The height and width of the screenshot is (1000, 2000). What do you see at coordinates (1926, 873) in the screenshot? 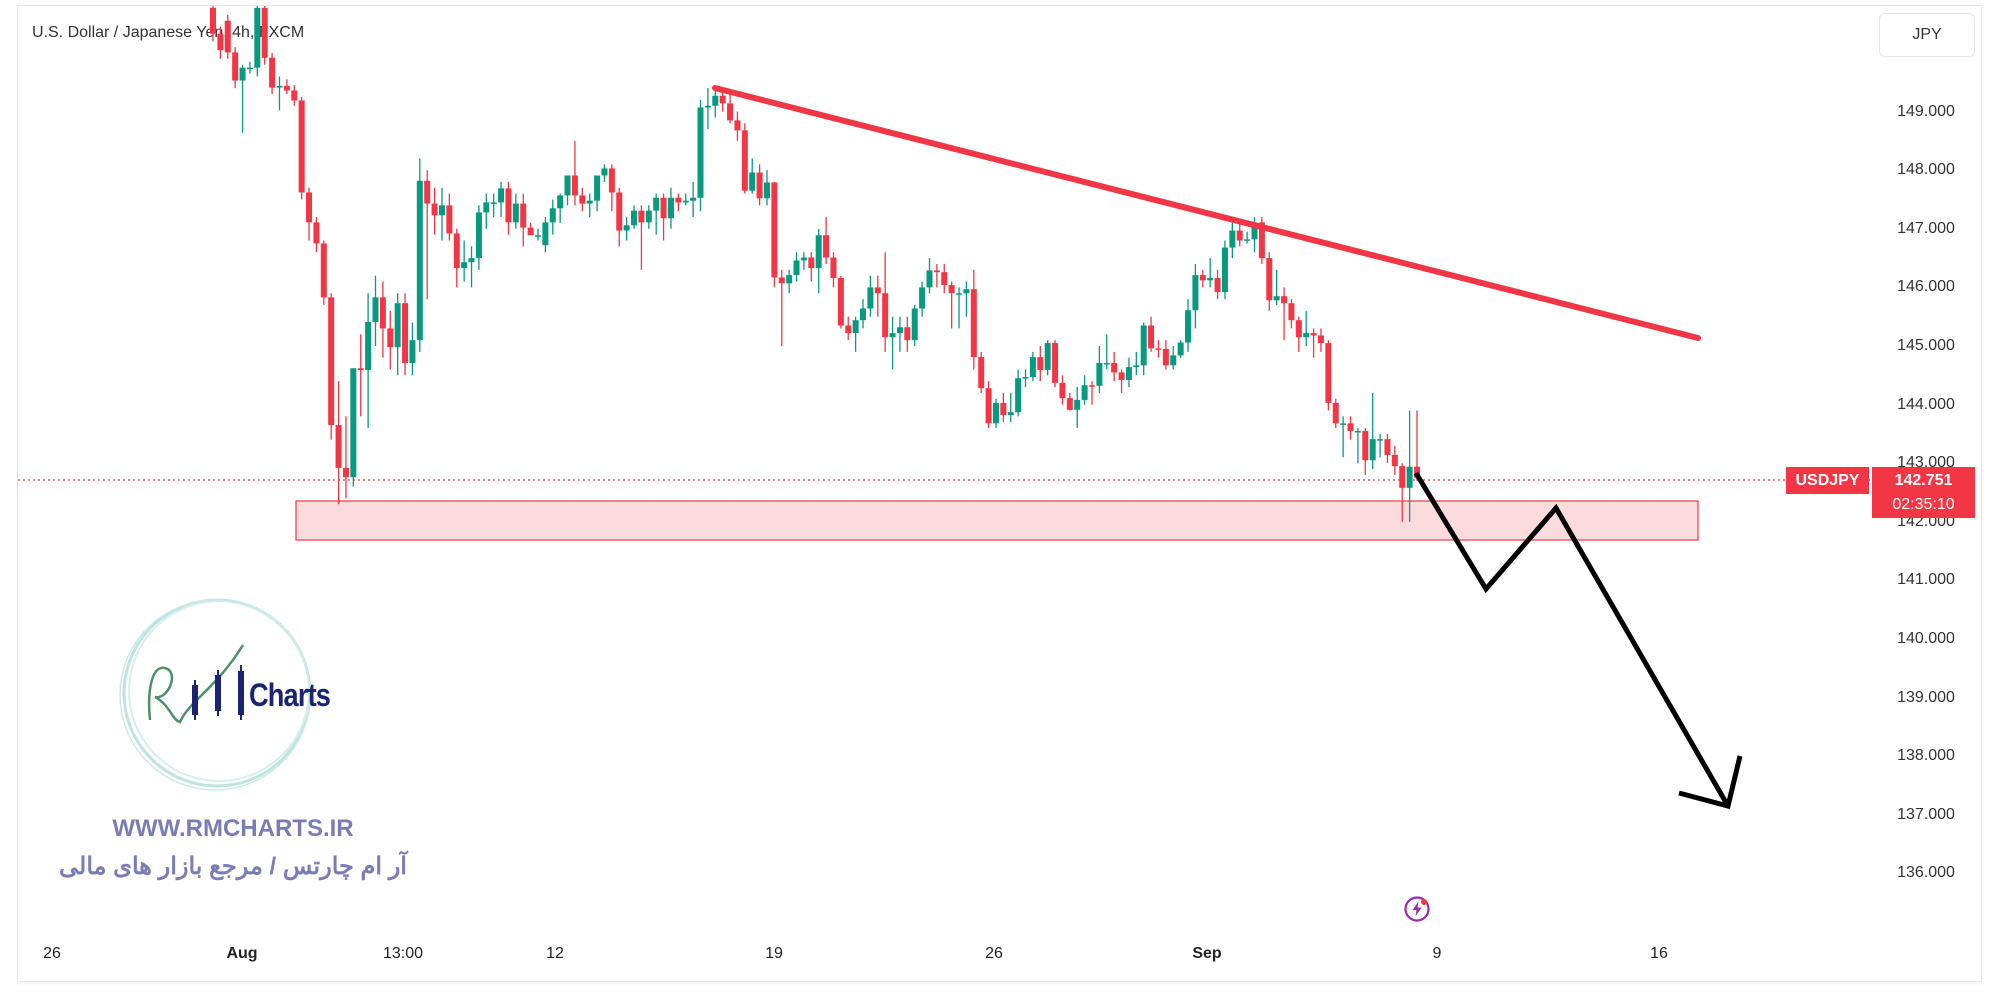
I see `price-tick-label: 136.000` at bounding box center [1926, 873].